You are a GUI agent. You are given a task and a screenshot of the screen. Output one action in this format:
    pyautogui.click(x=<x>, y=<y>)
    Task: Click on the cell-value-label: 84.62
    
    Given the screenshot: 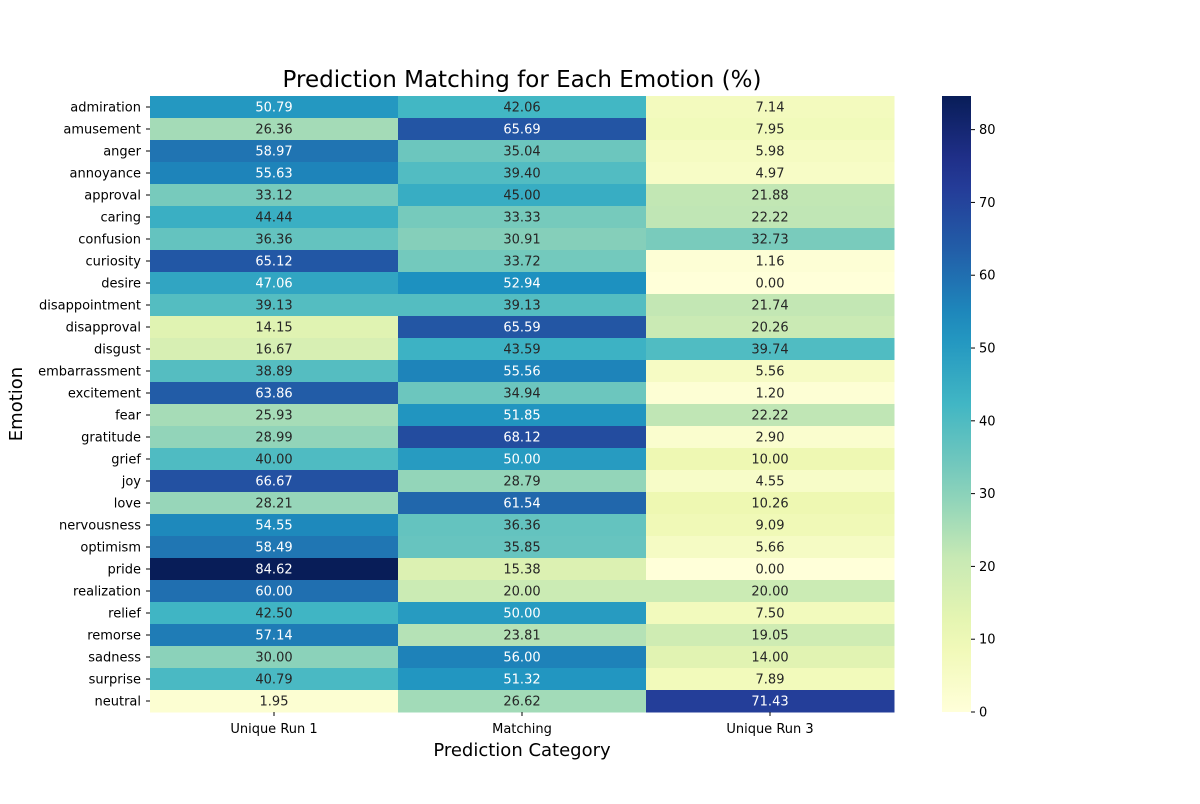 What is the action you would take?
    pyautogui.click(x=273, y=570)
    